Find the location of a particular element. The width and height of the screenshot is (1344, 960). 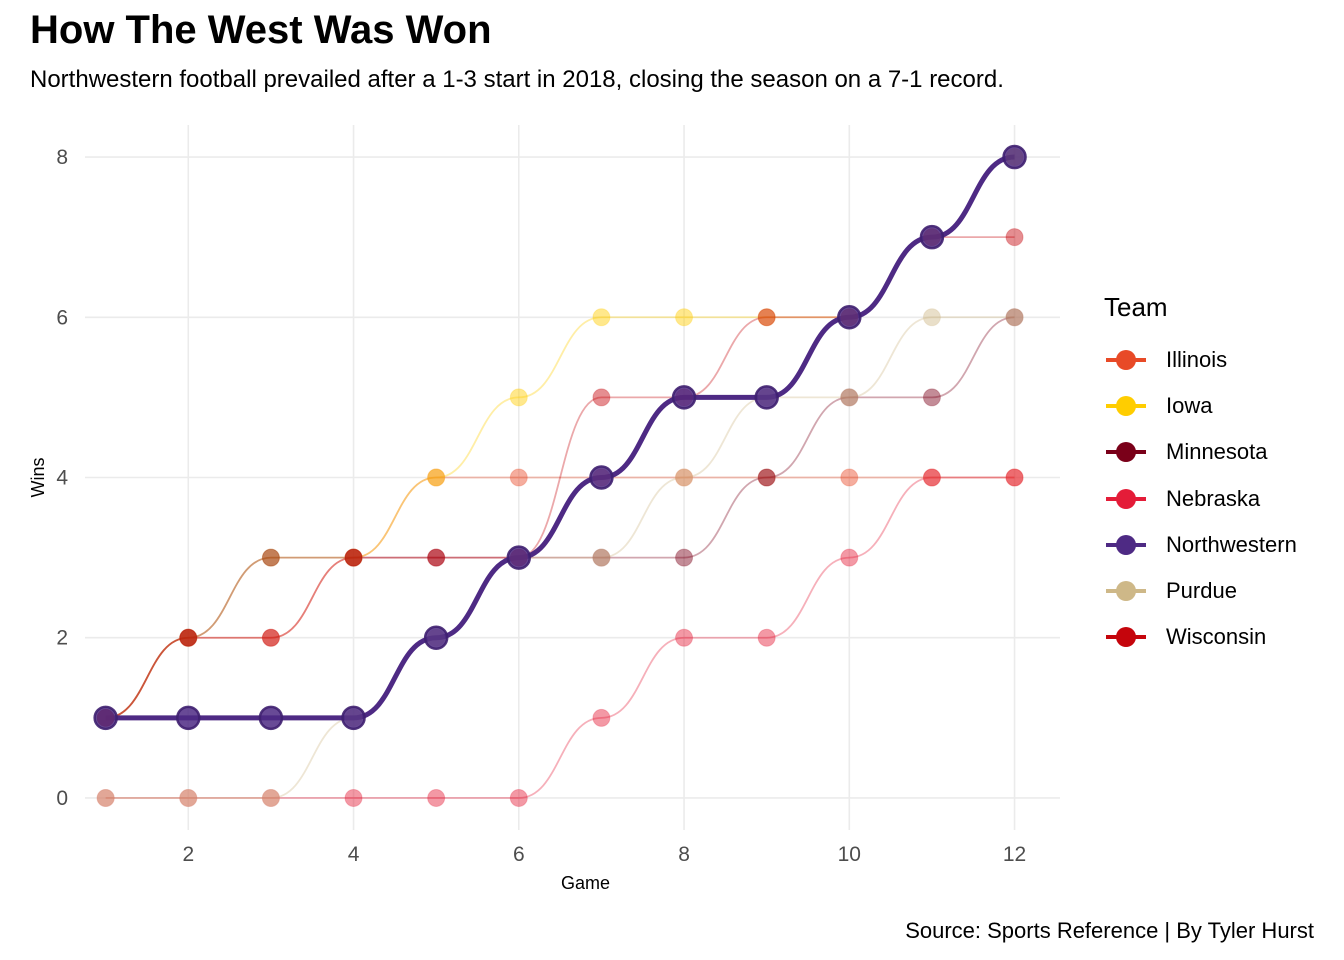

x-tick-label: 8 is located at coordinates (684, 854).